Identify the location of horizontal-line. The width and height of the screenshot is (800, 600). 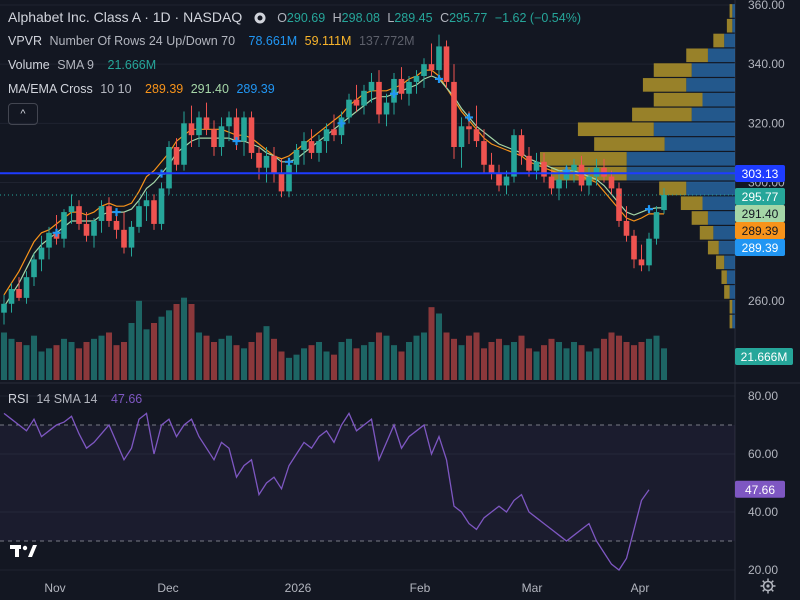
(367, 184).